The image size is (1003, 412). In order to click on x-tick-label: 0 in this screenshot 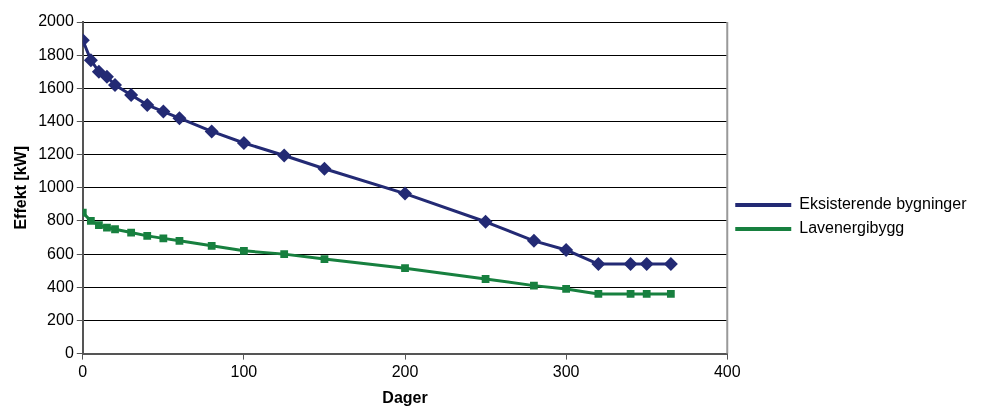, I will do `click(83, 371)`.